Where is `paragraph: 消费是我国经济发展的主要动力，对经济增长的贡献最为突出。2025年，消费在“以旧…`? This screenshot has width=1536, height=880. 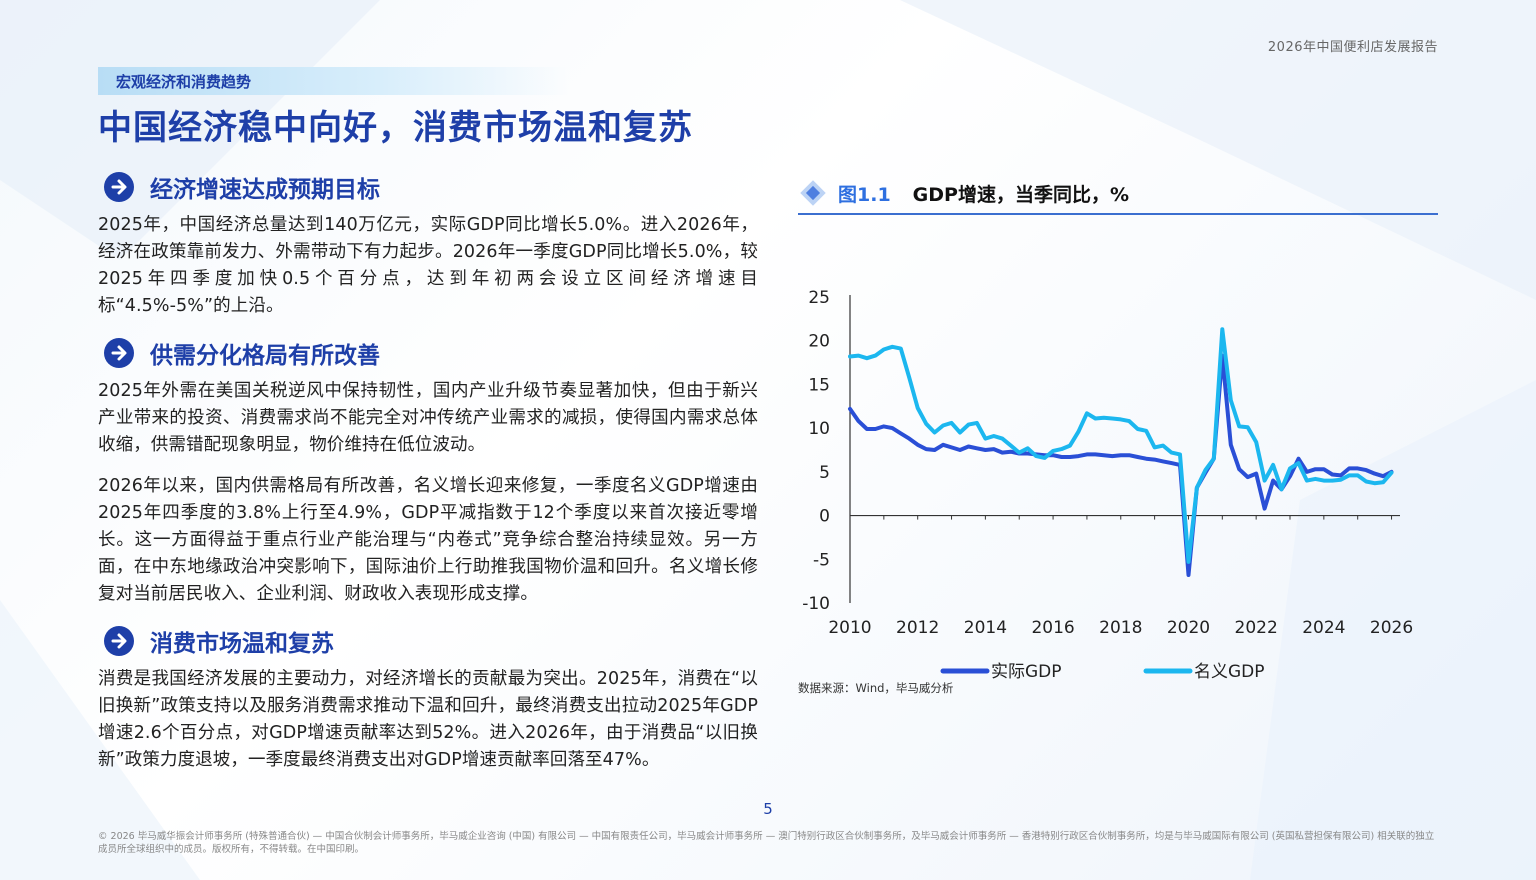
paragraph: 消费是我国经济发展的主要动力，对经济增长的贡献最为突出。2025年，消费在“以旧… is located at coordinates (428, 719).